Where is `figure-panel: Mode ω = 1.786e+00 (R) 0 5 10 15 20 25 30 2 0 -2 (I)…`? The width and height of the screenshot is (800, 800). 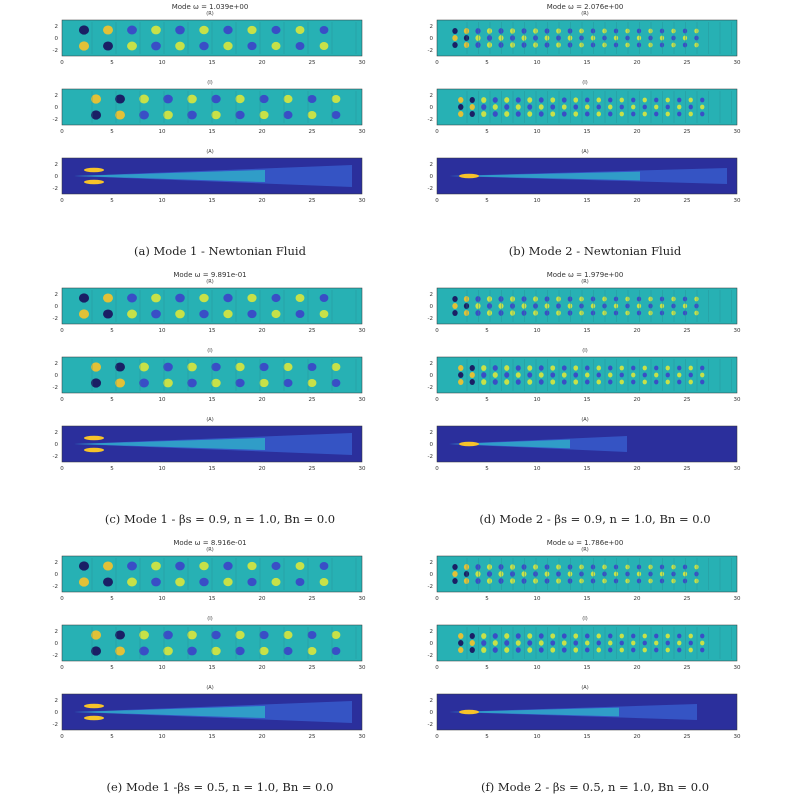
figure-panel: Mode ω = 1.786e+00 (R) 0 5 10 15 20 25 30 2 0 -2 (I)… is located at coordinates (585, 667).